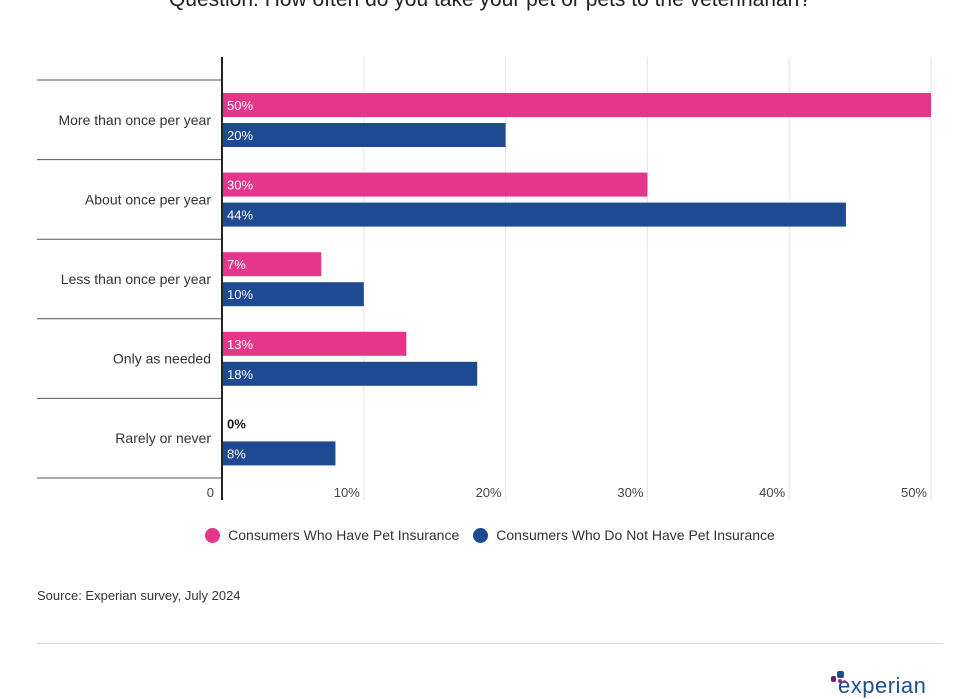  I want to click on data-label: 50%, so click(240, 105).